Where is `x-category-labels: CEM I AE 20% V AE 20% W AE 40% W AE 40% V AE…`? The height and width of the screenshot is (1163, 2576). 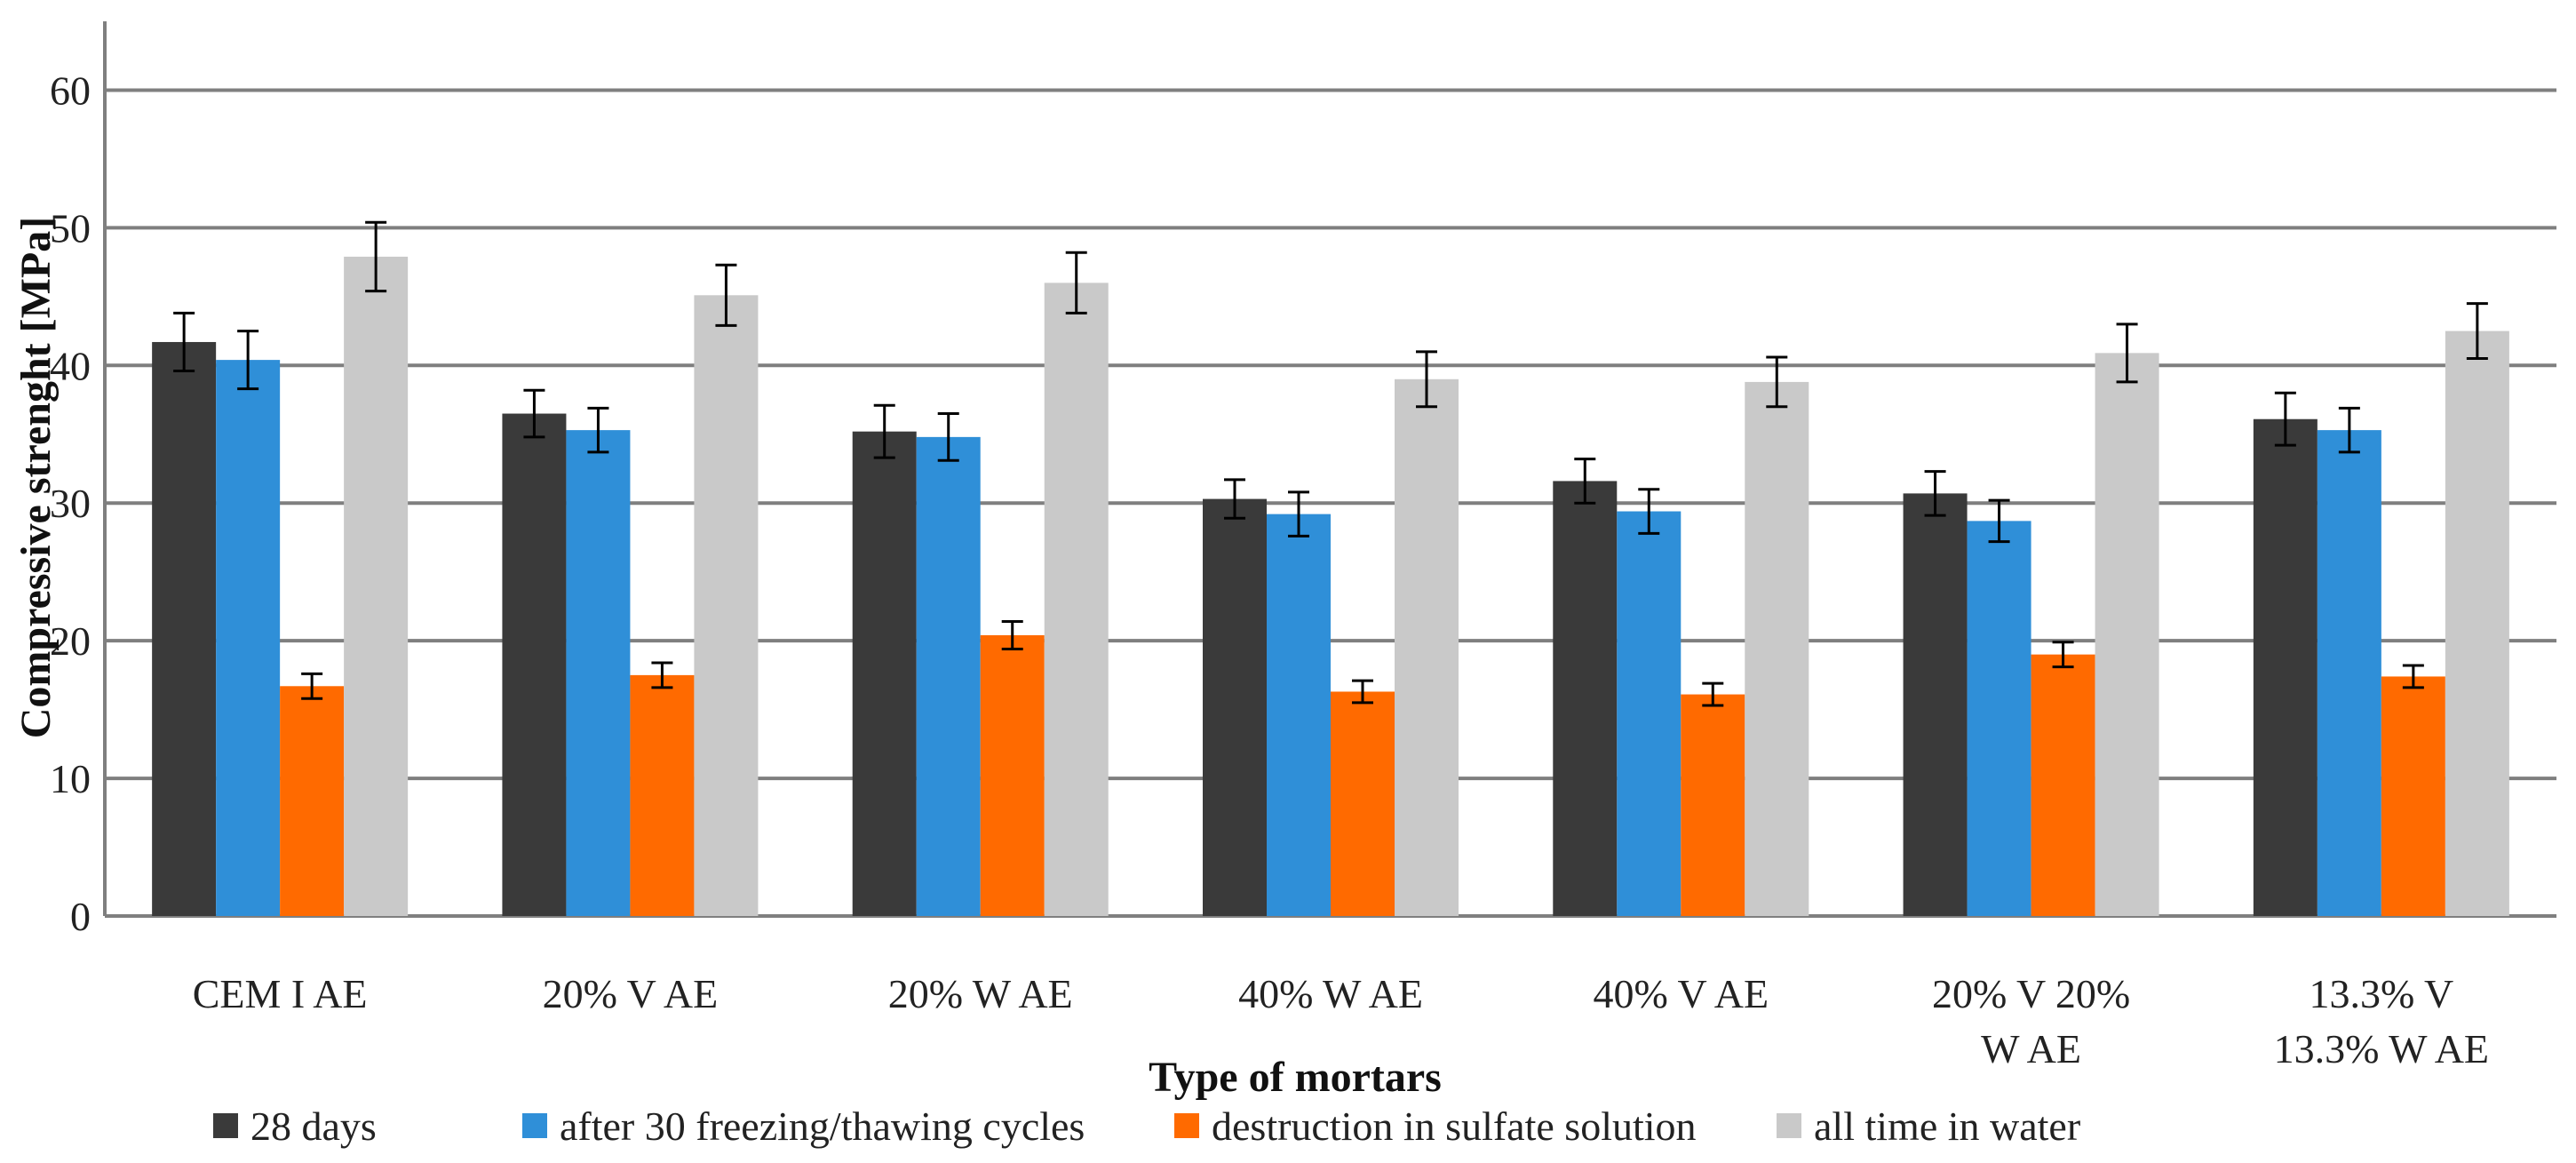
x-category-labels: CEM I AE 20% V AE 20% W AE 40% W AE 40% V AE… is located at coordinates (1341, 1021).